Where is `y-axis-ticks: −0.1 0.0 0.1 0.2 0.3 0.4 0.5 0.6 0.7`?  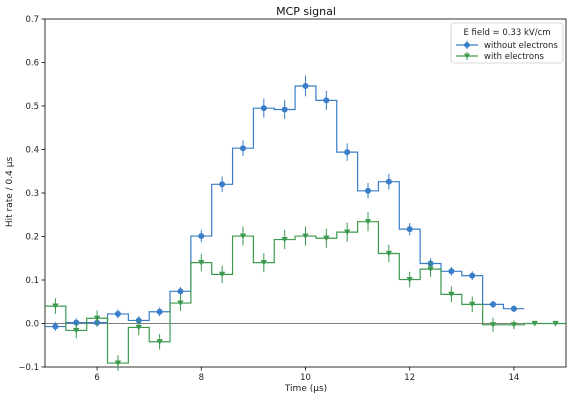
y-axis-ticks: −0.1 0.0 0.1 0.2 0.3 0.4 0.5 0.6 0.7 is located at coordinates (31, 194).